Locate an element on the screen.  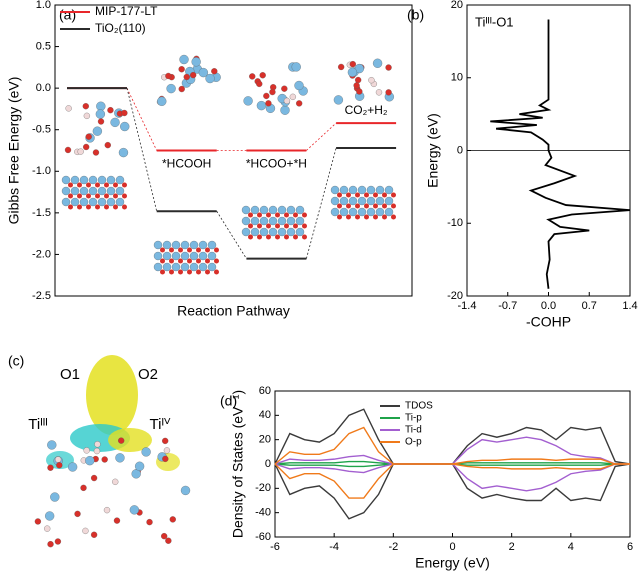
x-tick-label: 0 is located at coordinates (452, 547).